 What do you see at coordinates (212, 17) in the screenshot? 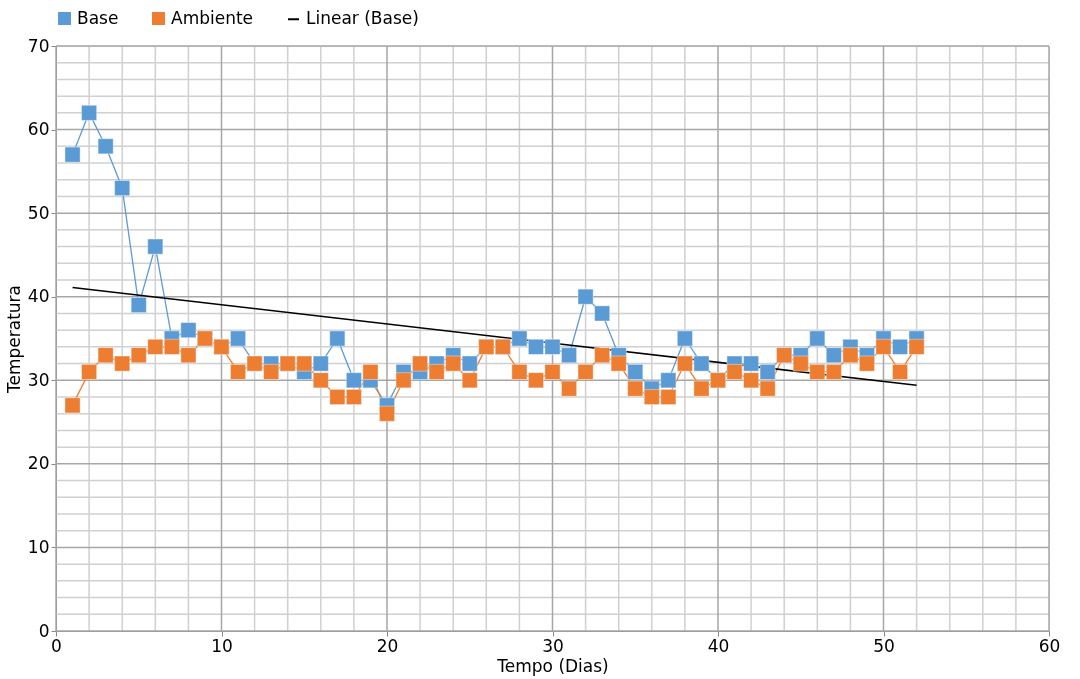
I see `legend-label: Ambiente` at bounding box center [212, 17].